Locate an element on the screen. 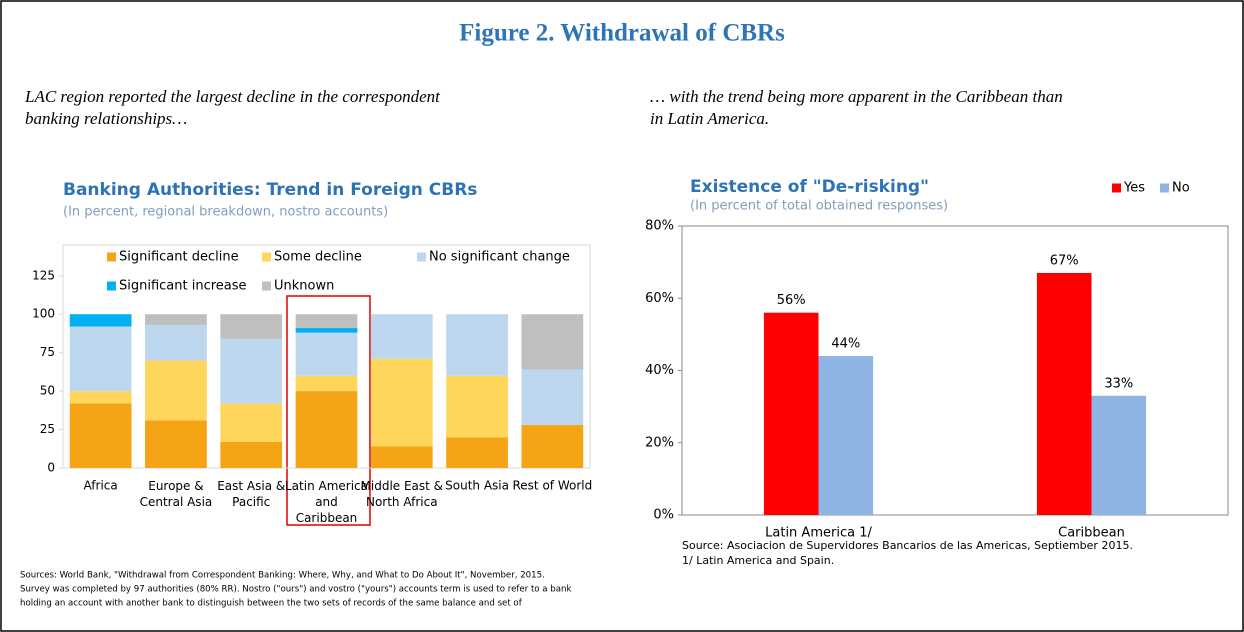 The image size is (1244, 632). y-tick-label: 60% is located at coordinates (659, 298).